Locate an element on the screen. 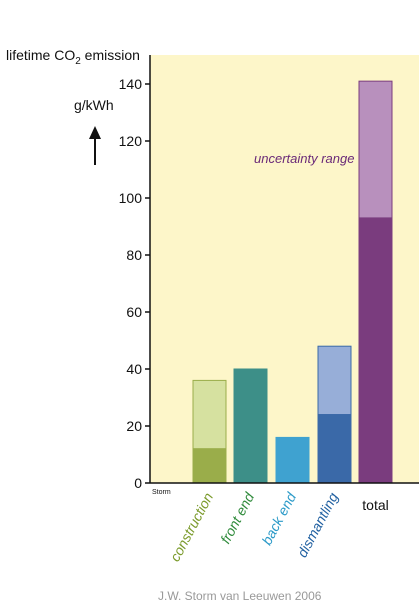  y-tick-label: 80 is located at coordinates (134, 255).